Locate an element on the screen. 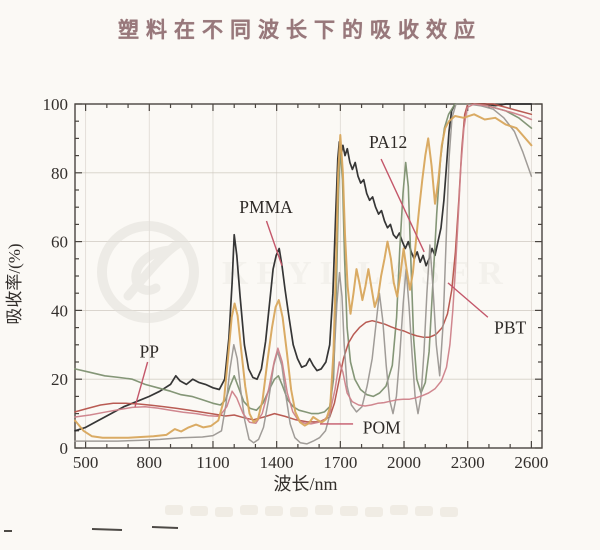 This screenshot has height=550, width=600. x-tick-label: 1100 is located at coordinates (212, 462).